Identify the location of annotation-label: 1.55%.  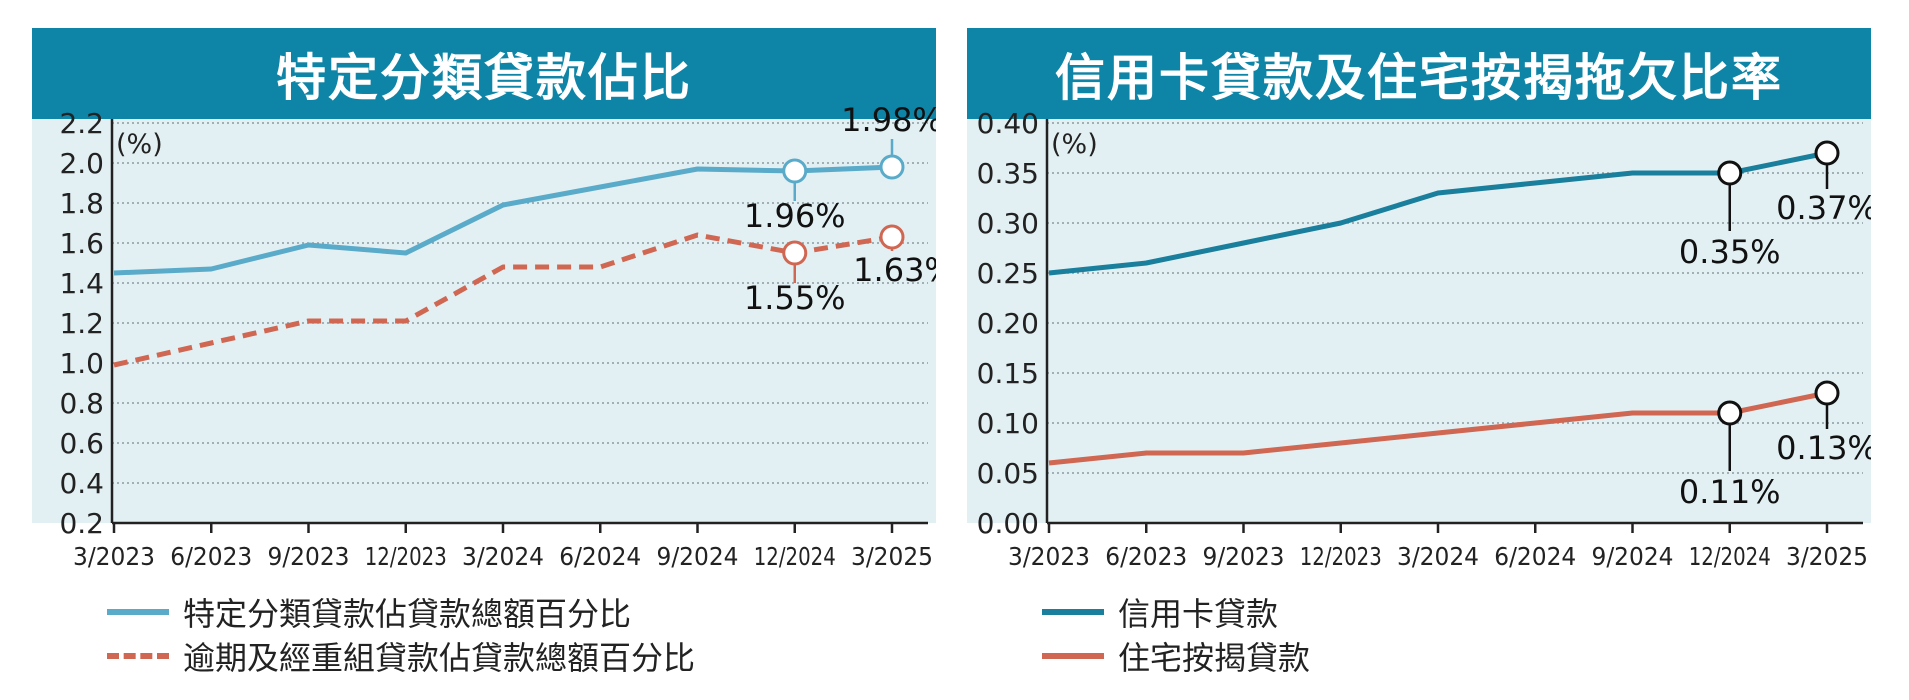
(795, 298).